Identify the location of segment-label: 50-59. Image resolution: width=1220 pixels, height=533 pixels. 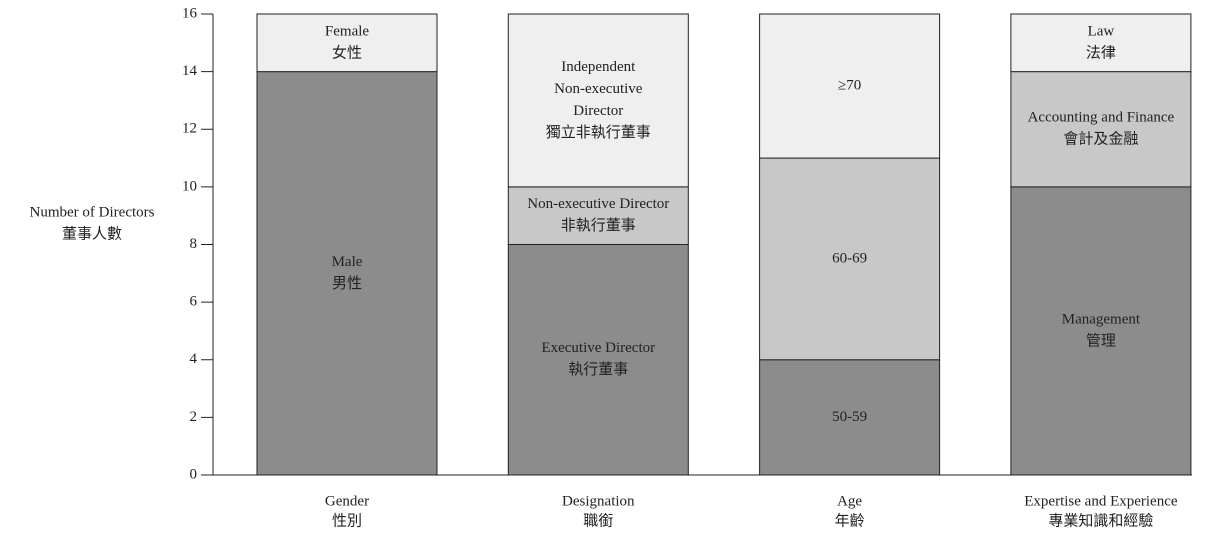
(849, 417).